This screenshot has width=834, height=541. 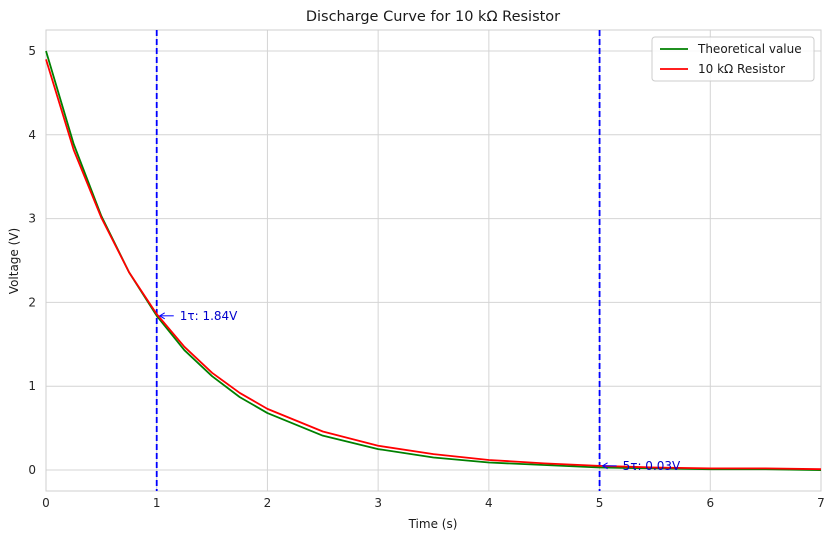 What do you see at coordinates (46, 503) in the screenshot?
I see `x-tick-label: 0` at bounding box center [46, 503].